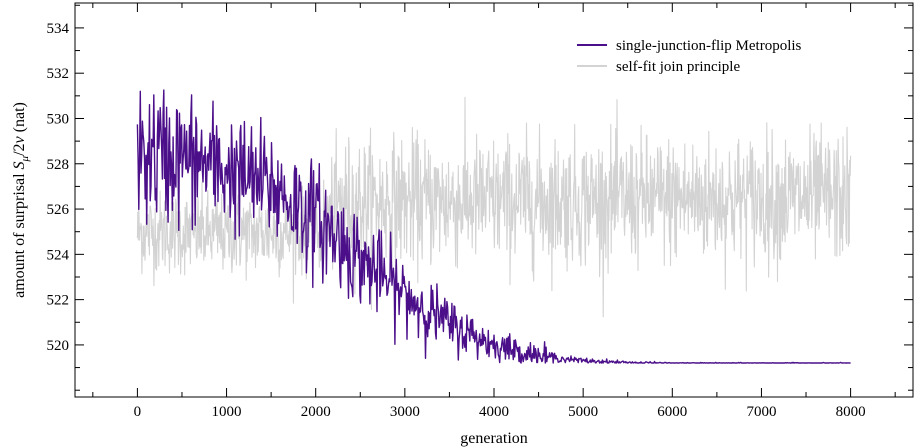 This screenshot has width=920, height=448. Describe the element at coordinates (58, 210) in the screenshot. I see `y-tick-label: 526` at that location.